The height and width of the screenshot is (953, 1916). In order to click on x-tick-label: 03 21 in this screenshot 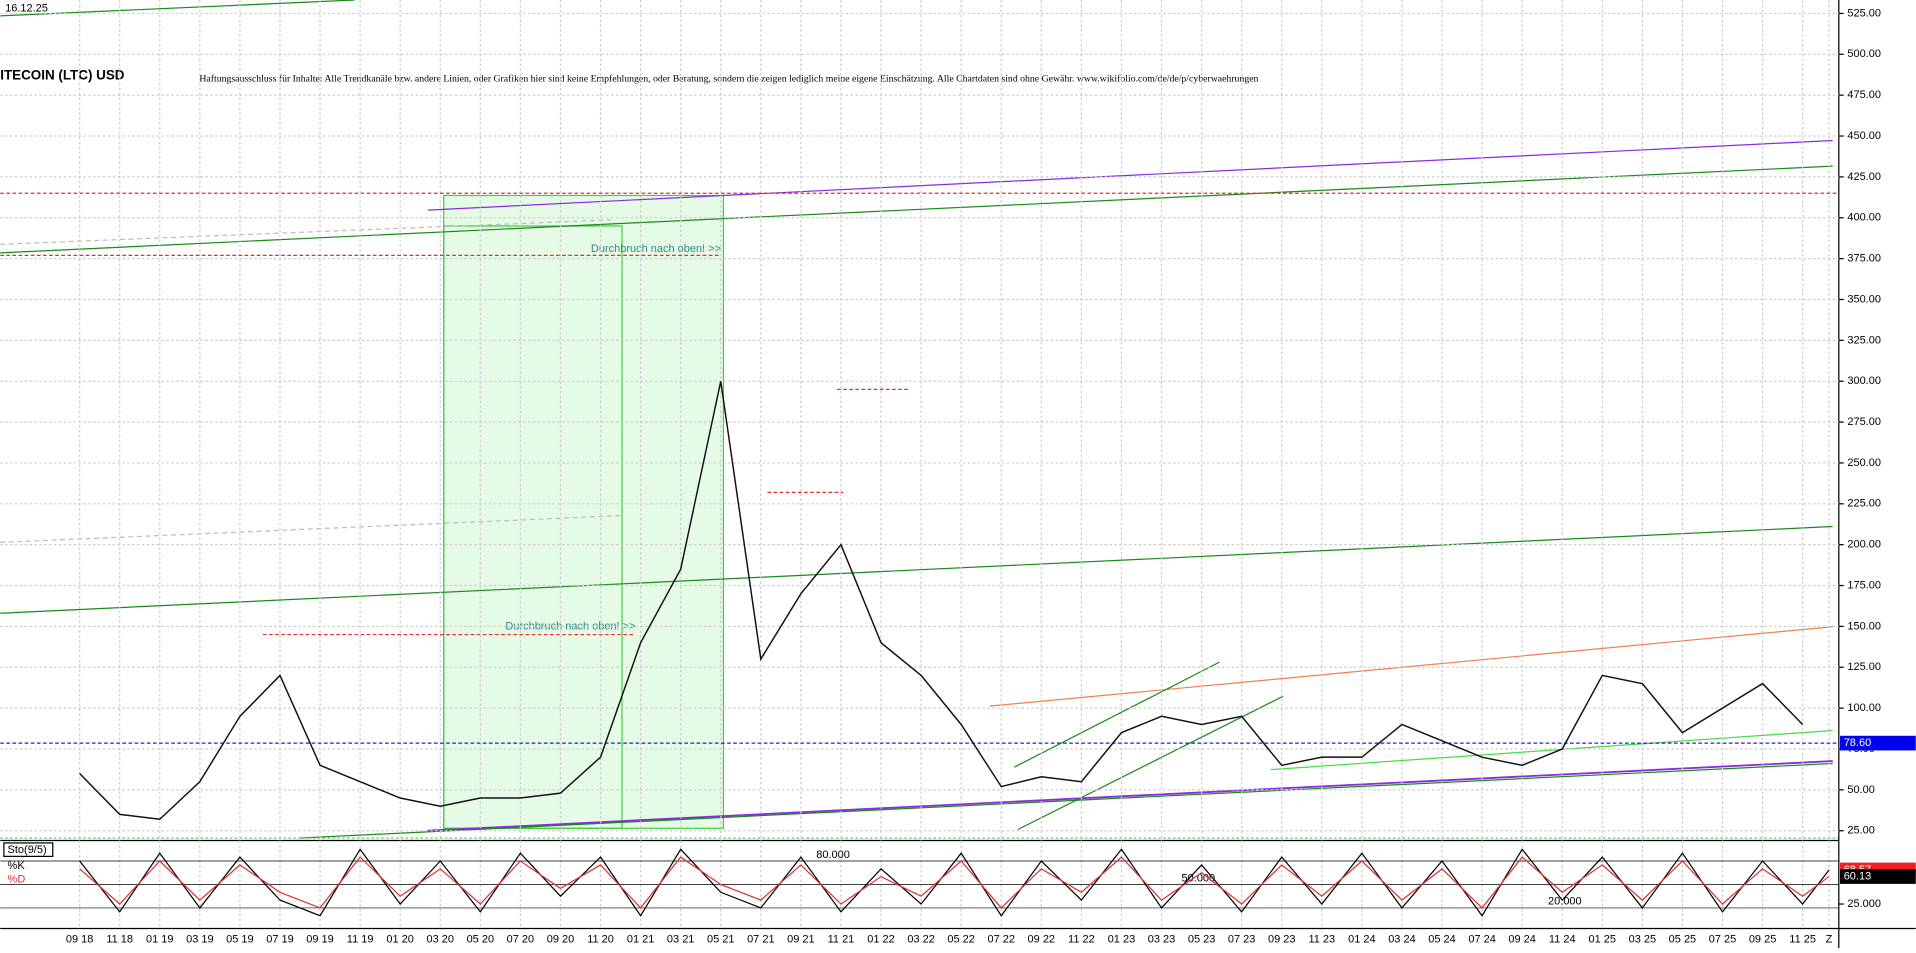, I will do `click(681, 939)`.